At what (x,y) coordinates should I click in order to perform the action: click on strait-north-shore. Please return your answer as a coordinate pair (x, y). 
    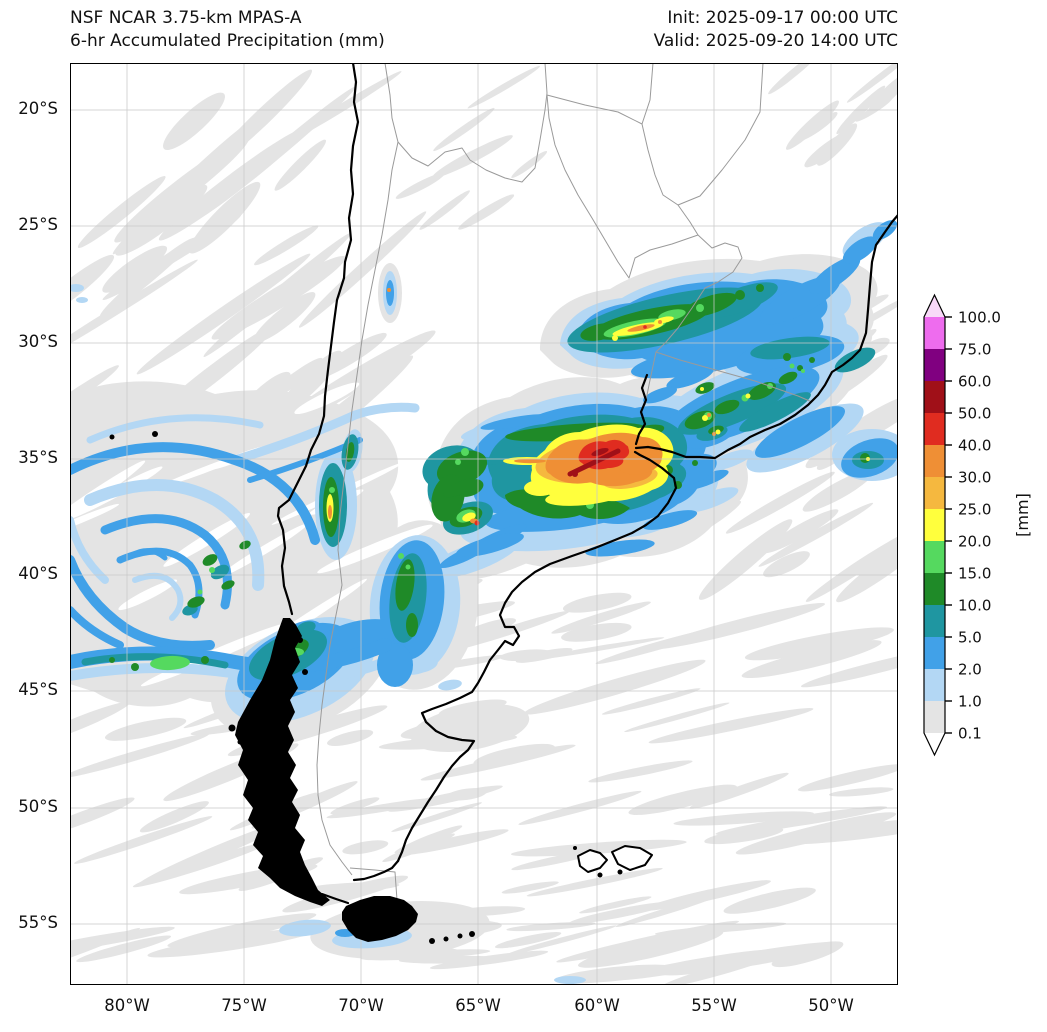
    Looking at the image, I should click on (376, 870).